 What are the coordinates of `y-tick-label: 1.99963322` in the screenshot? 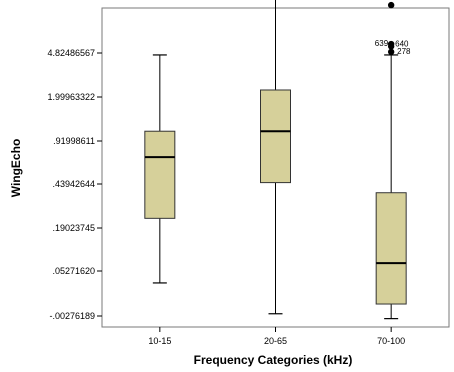 It's located at (71, 97).